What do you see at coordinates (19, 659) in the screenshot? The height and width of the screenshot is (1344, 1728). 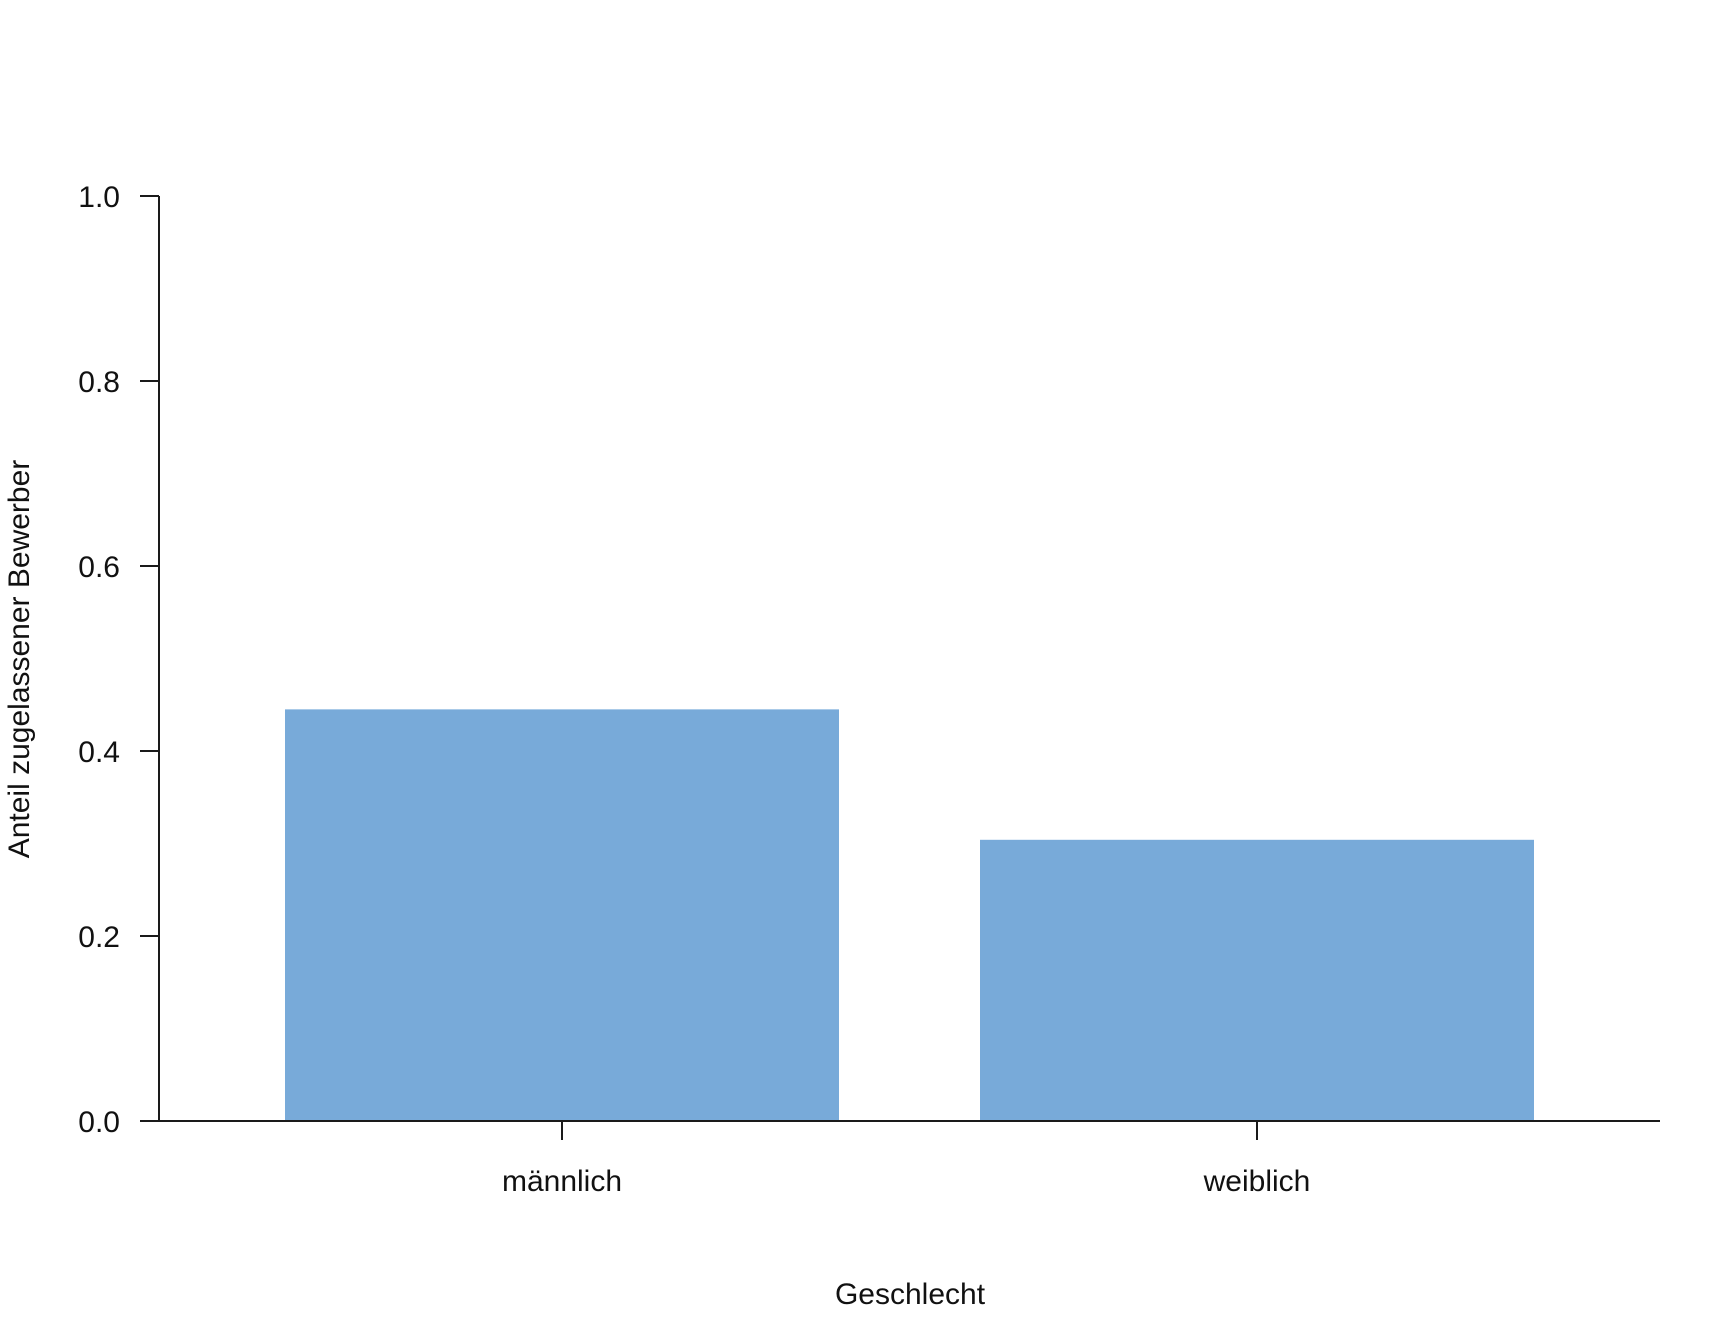 I see `y-axis-title: Anteil zugelassener Bewerber` at bounding box center [19, 659].